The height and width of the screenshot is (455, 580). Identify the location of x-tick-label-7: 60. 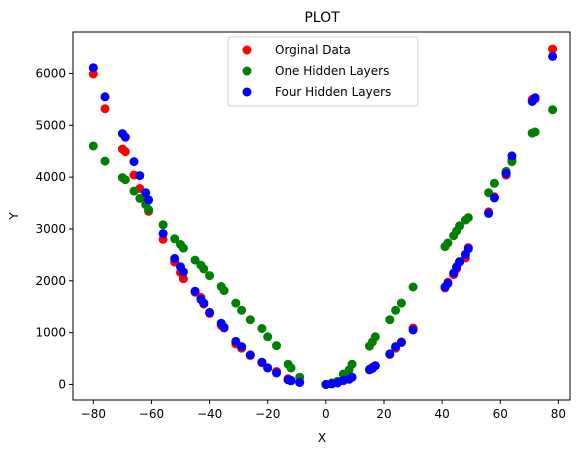
(500, 414).